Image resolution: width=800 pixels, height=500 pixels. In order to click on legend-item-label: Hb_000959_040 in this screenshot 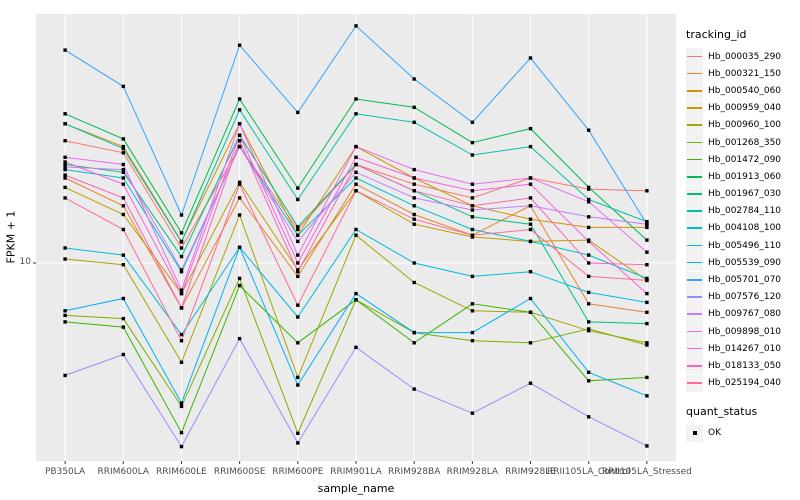, I will do `click(745, 108)`.